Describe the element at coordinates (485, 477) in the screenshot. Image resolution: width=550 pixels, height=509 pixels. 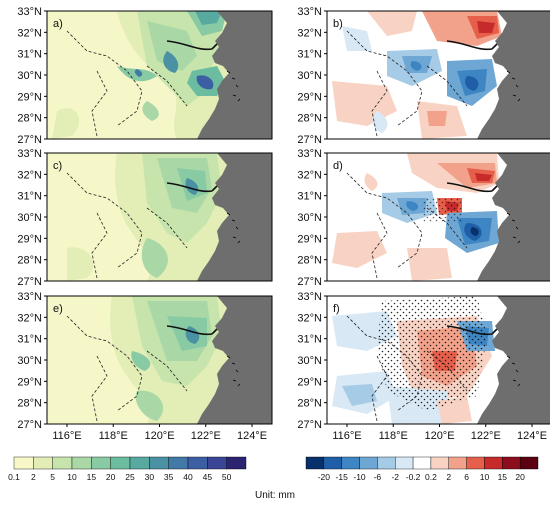
I see `right-colorbar-label: 10` at that location.